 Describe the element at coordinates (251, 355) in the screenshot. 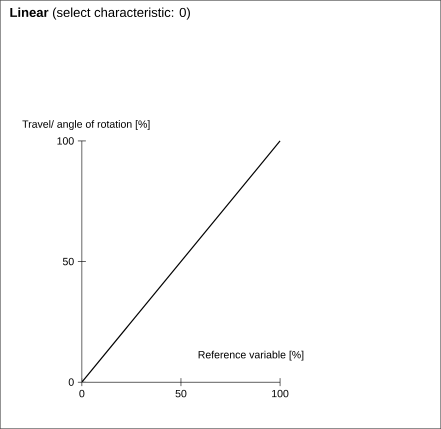

I see `x-axis-title: Reference variable [%]` at that location.